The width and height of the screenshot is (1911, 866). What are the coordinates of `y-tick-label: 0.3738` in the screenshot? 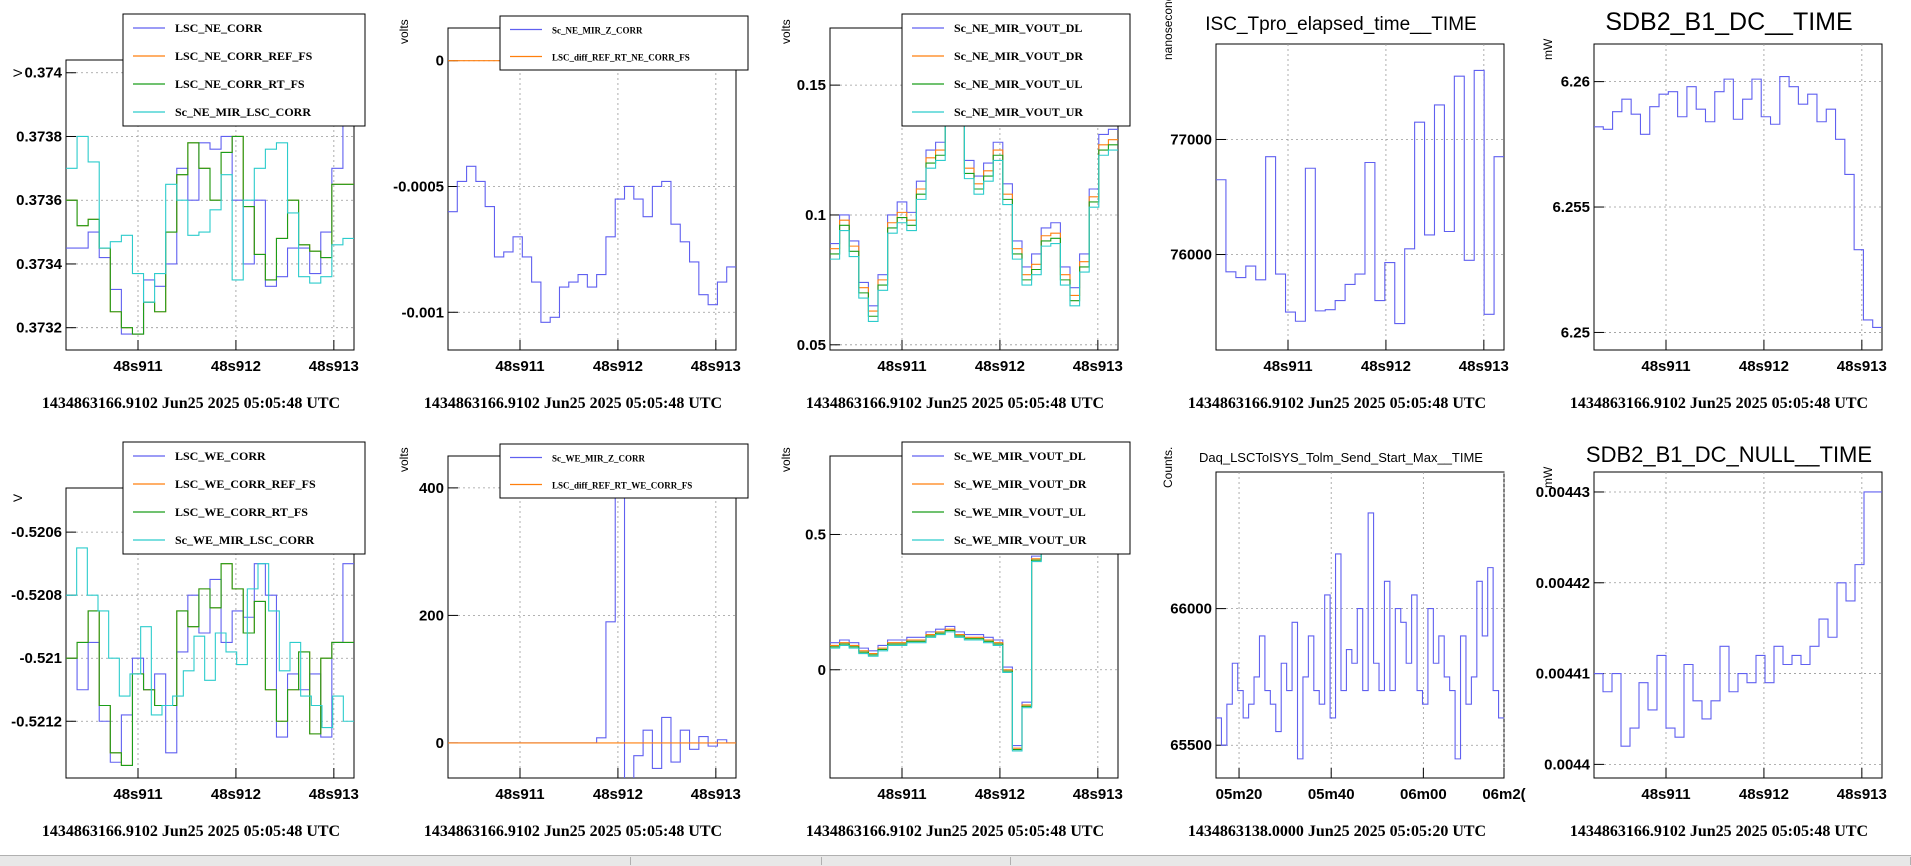 It's located at (39, 136).